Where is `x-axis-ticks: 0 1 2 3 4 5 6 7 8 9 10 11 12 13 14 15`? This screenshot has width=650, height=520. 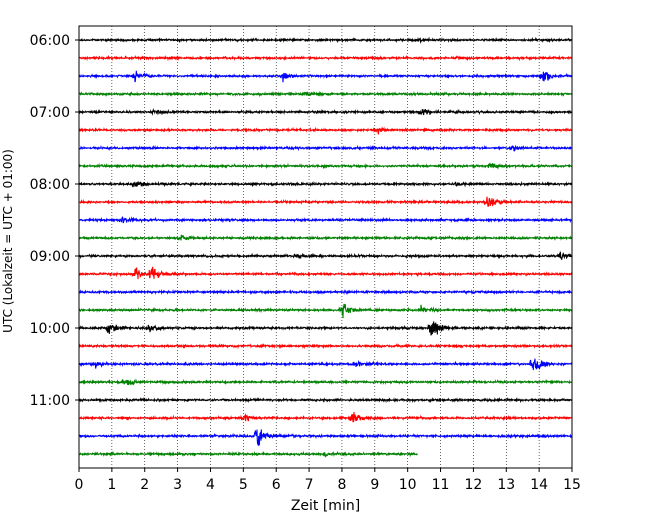 x-axis-ticks: 0 1 2 3 4 5 6 7 8 9 10 11 12 13 14 15 is located at coordinates (328, 480).